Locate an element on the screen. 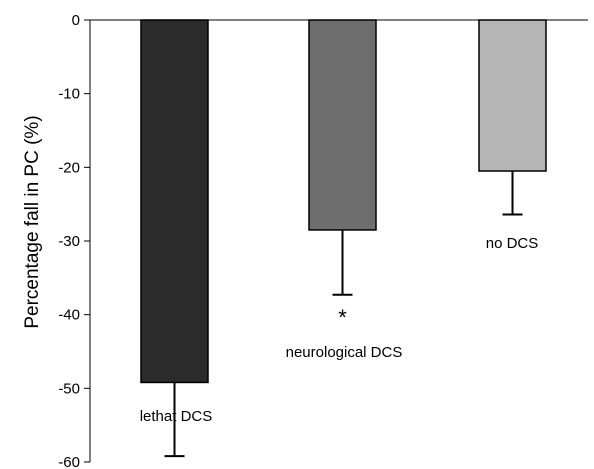 The height and width of the screenshot is (469, 594). y-tick-label: -50 is located at coordinates (69, 388).